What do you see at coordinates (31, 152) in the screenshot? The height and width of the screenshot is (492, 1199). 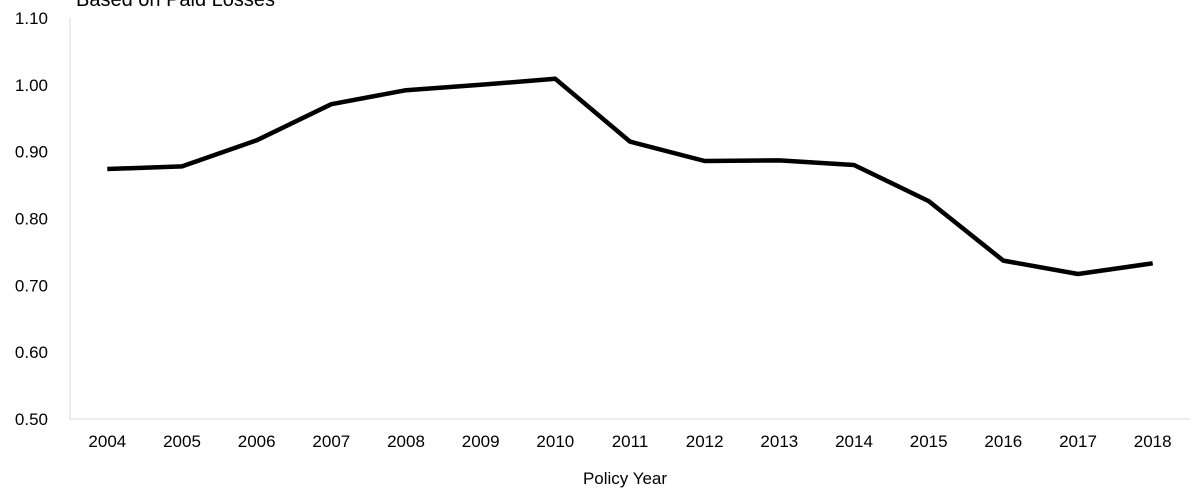 I see `y-tick-label: 0.90` at bounding box center [31, 152].